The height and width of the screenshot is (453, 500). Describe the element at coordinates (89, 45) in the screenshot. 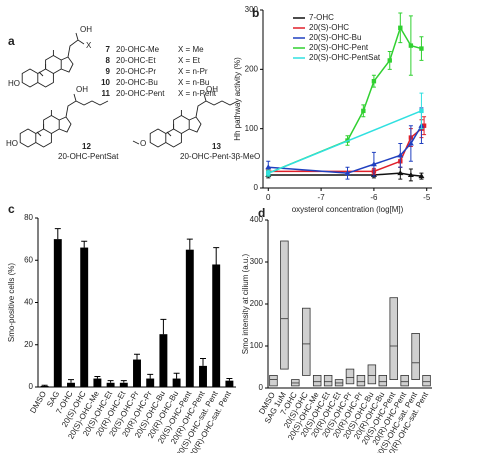

I see `atom: X` at that location.